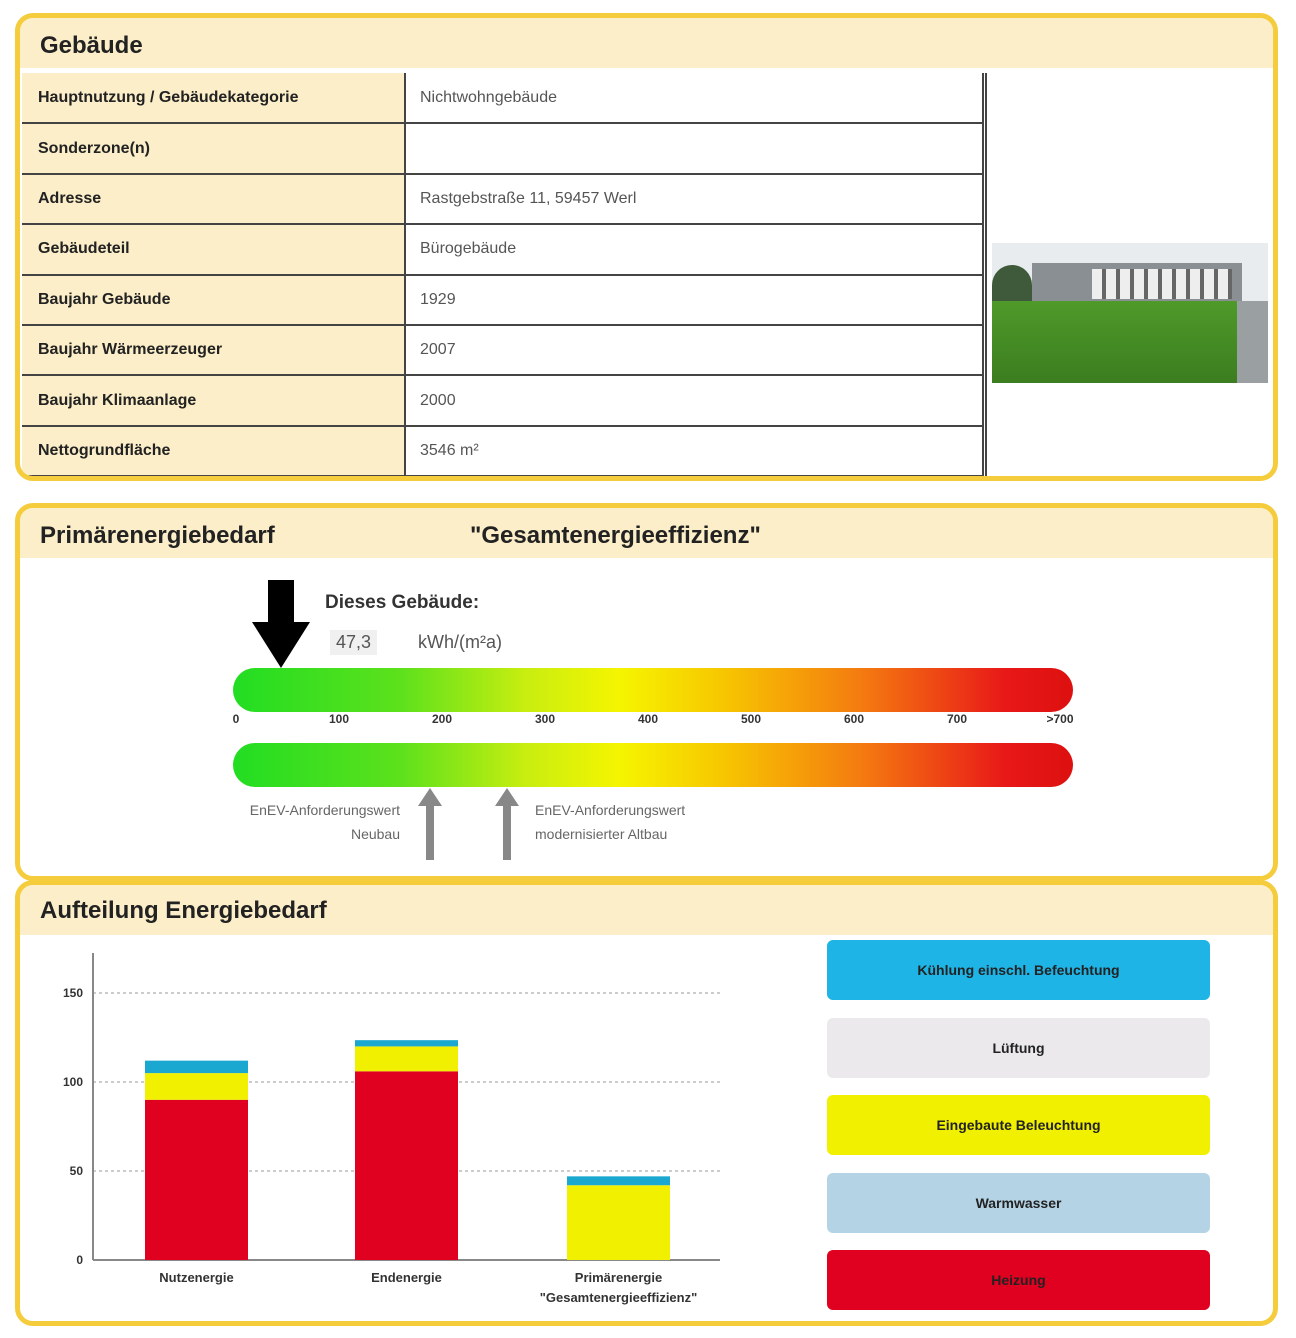  What do you see at coordinates (1130, 313) in the screenshot?
I see `building-photo` at bounding box center [1130, 313].